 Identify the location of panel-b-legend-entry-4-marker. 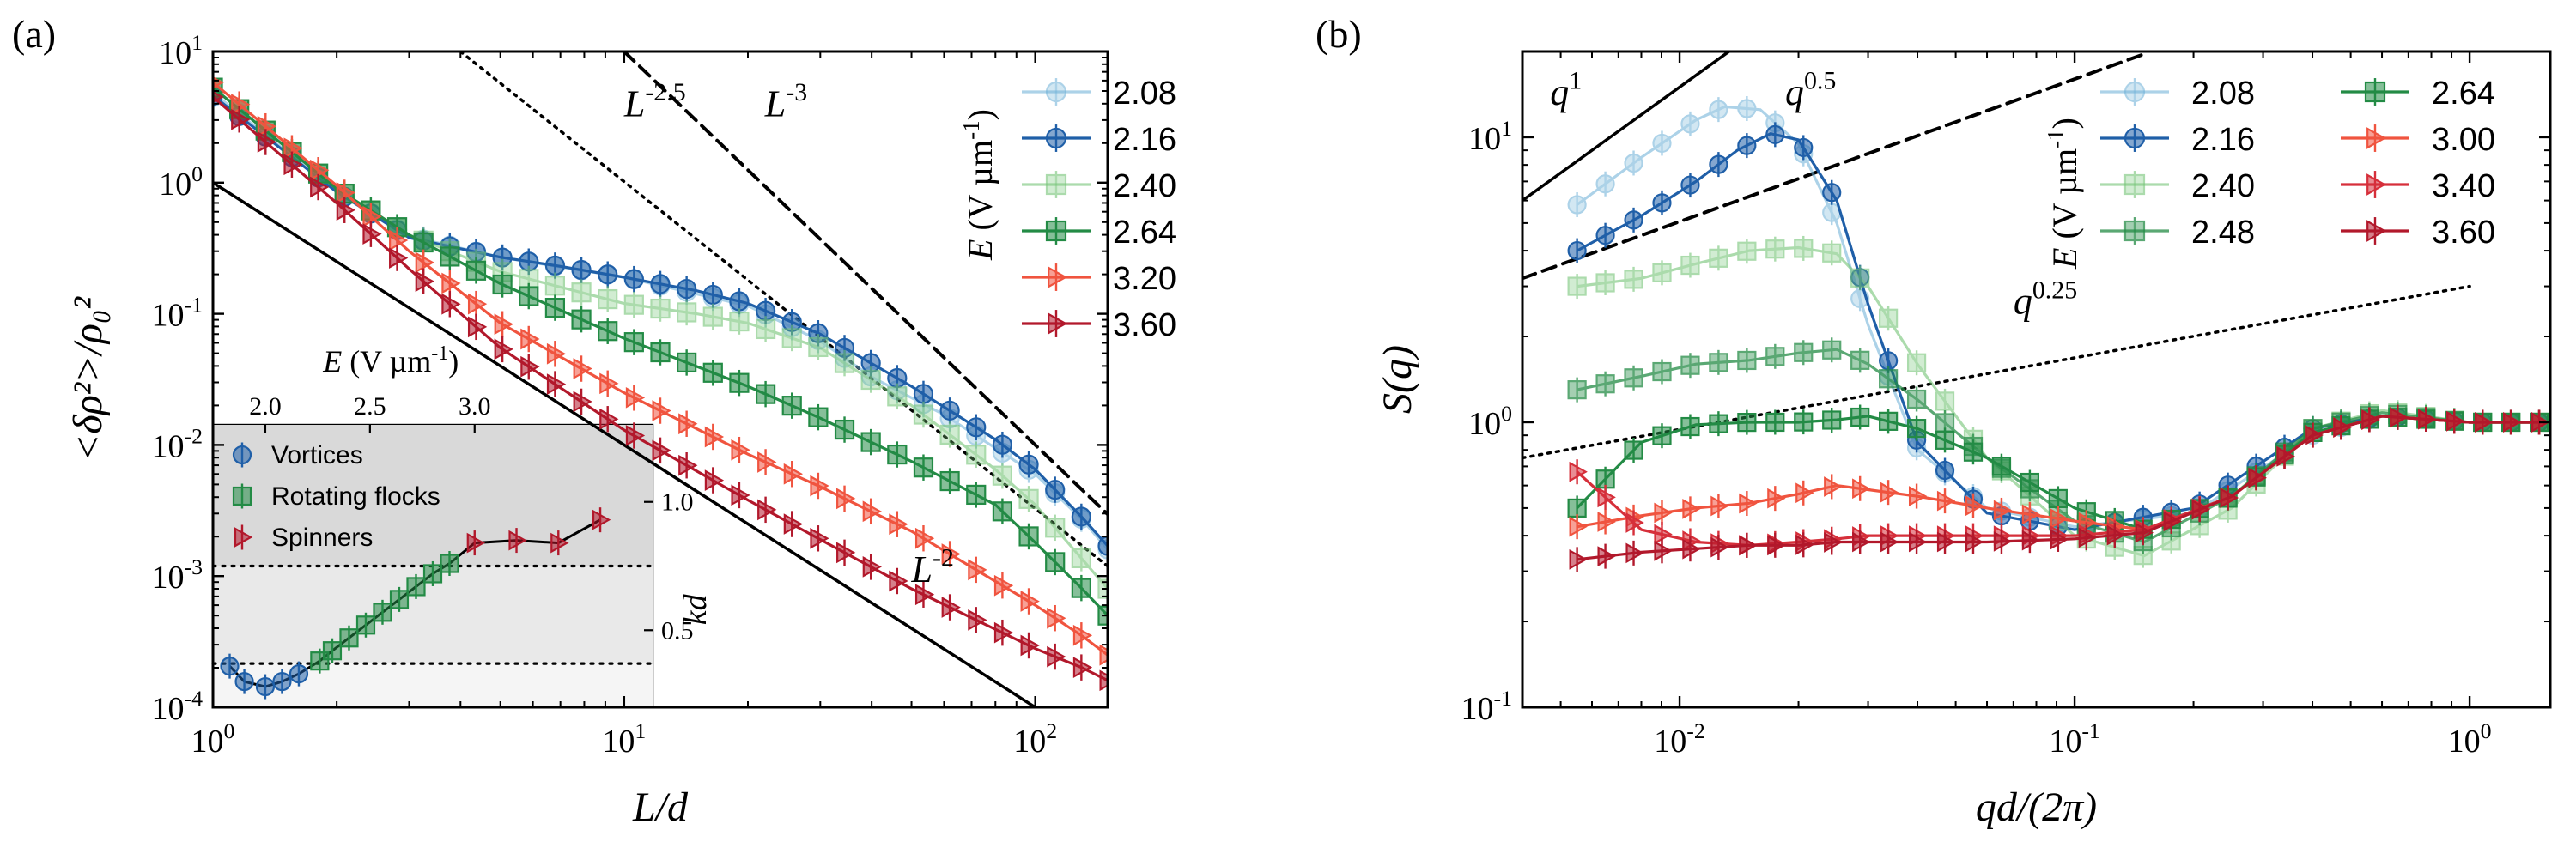
(2375, 92).